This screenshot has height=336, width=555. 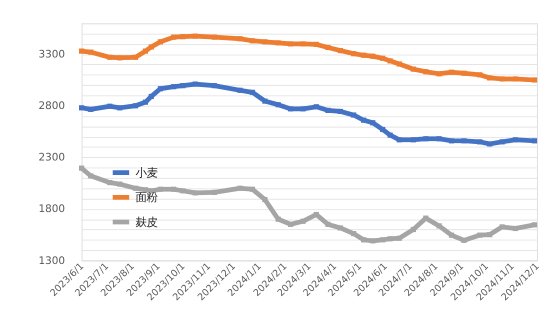 I want to click on legend-label: 麸皮, so click(x=147, y=221).